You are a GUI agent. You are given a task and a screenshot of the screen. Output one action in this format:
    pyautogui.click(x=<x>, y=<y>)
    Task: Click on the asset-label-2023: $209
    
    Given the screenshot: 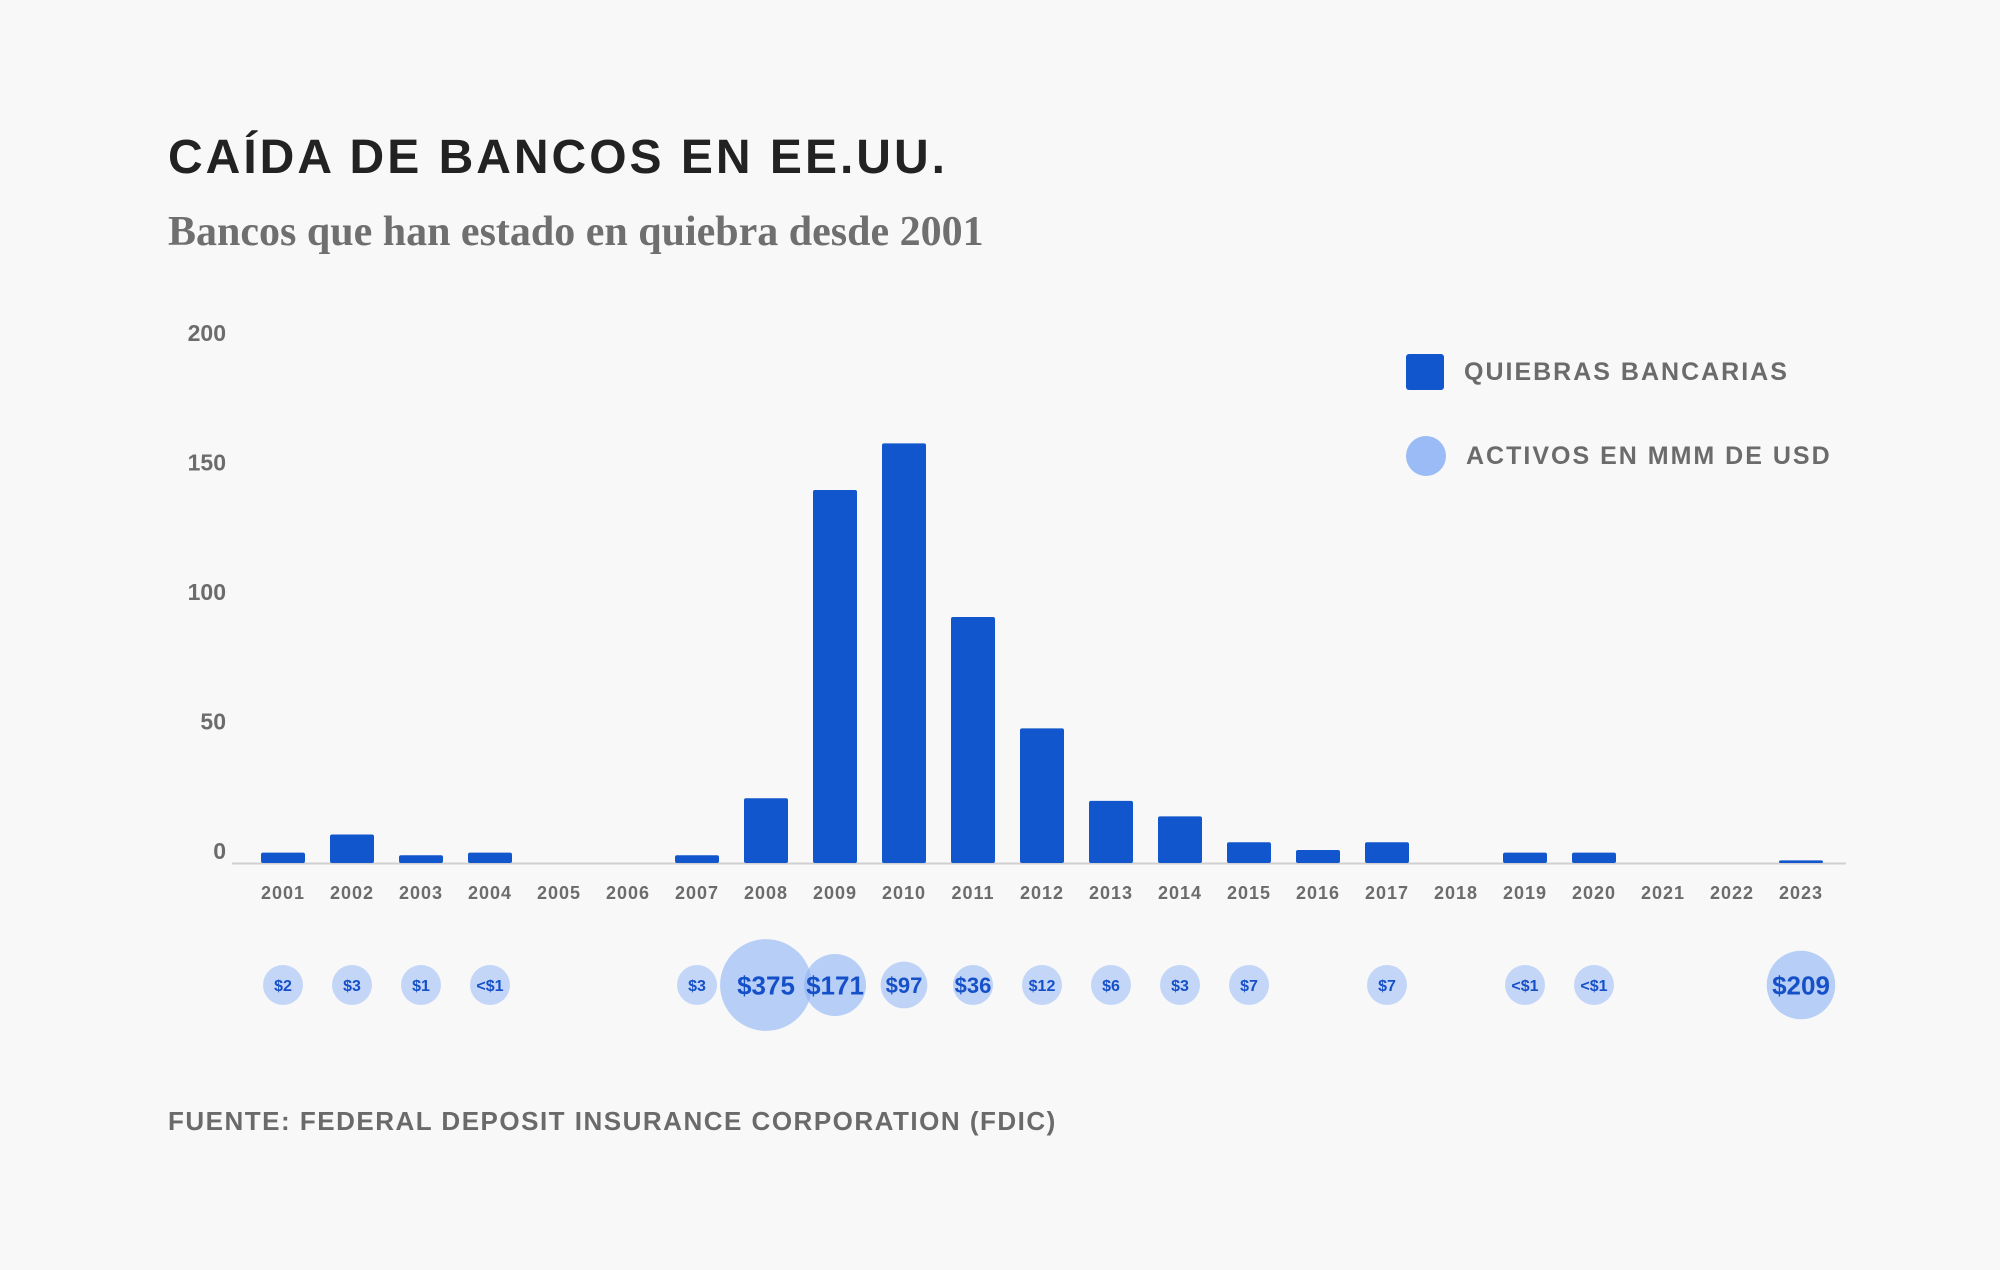 What is the action you would take?
    pyautogui.click(x=1801, y=985)
    